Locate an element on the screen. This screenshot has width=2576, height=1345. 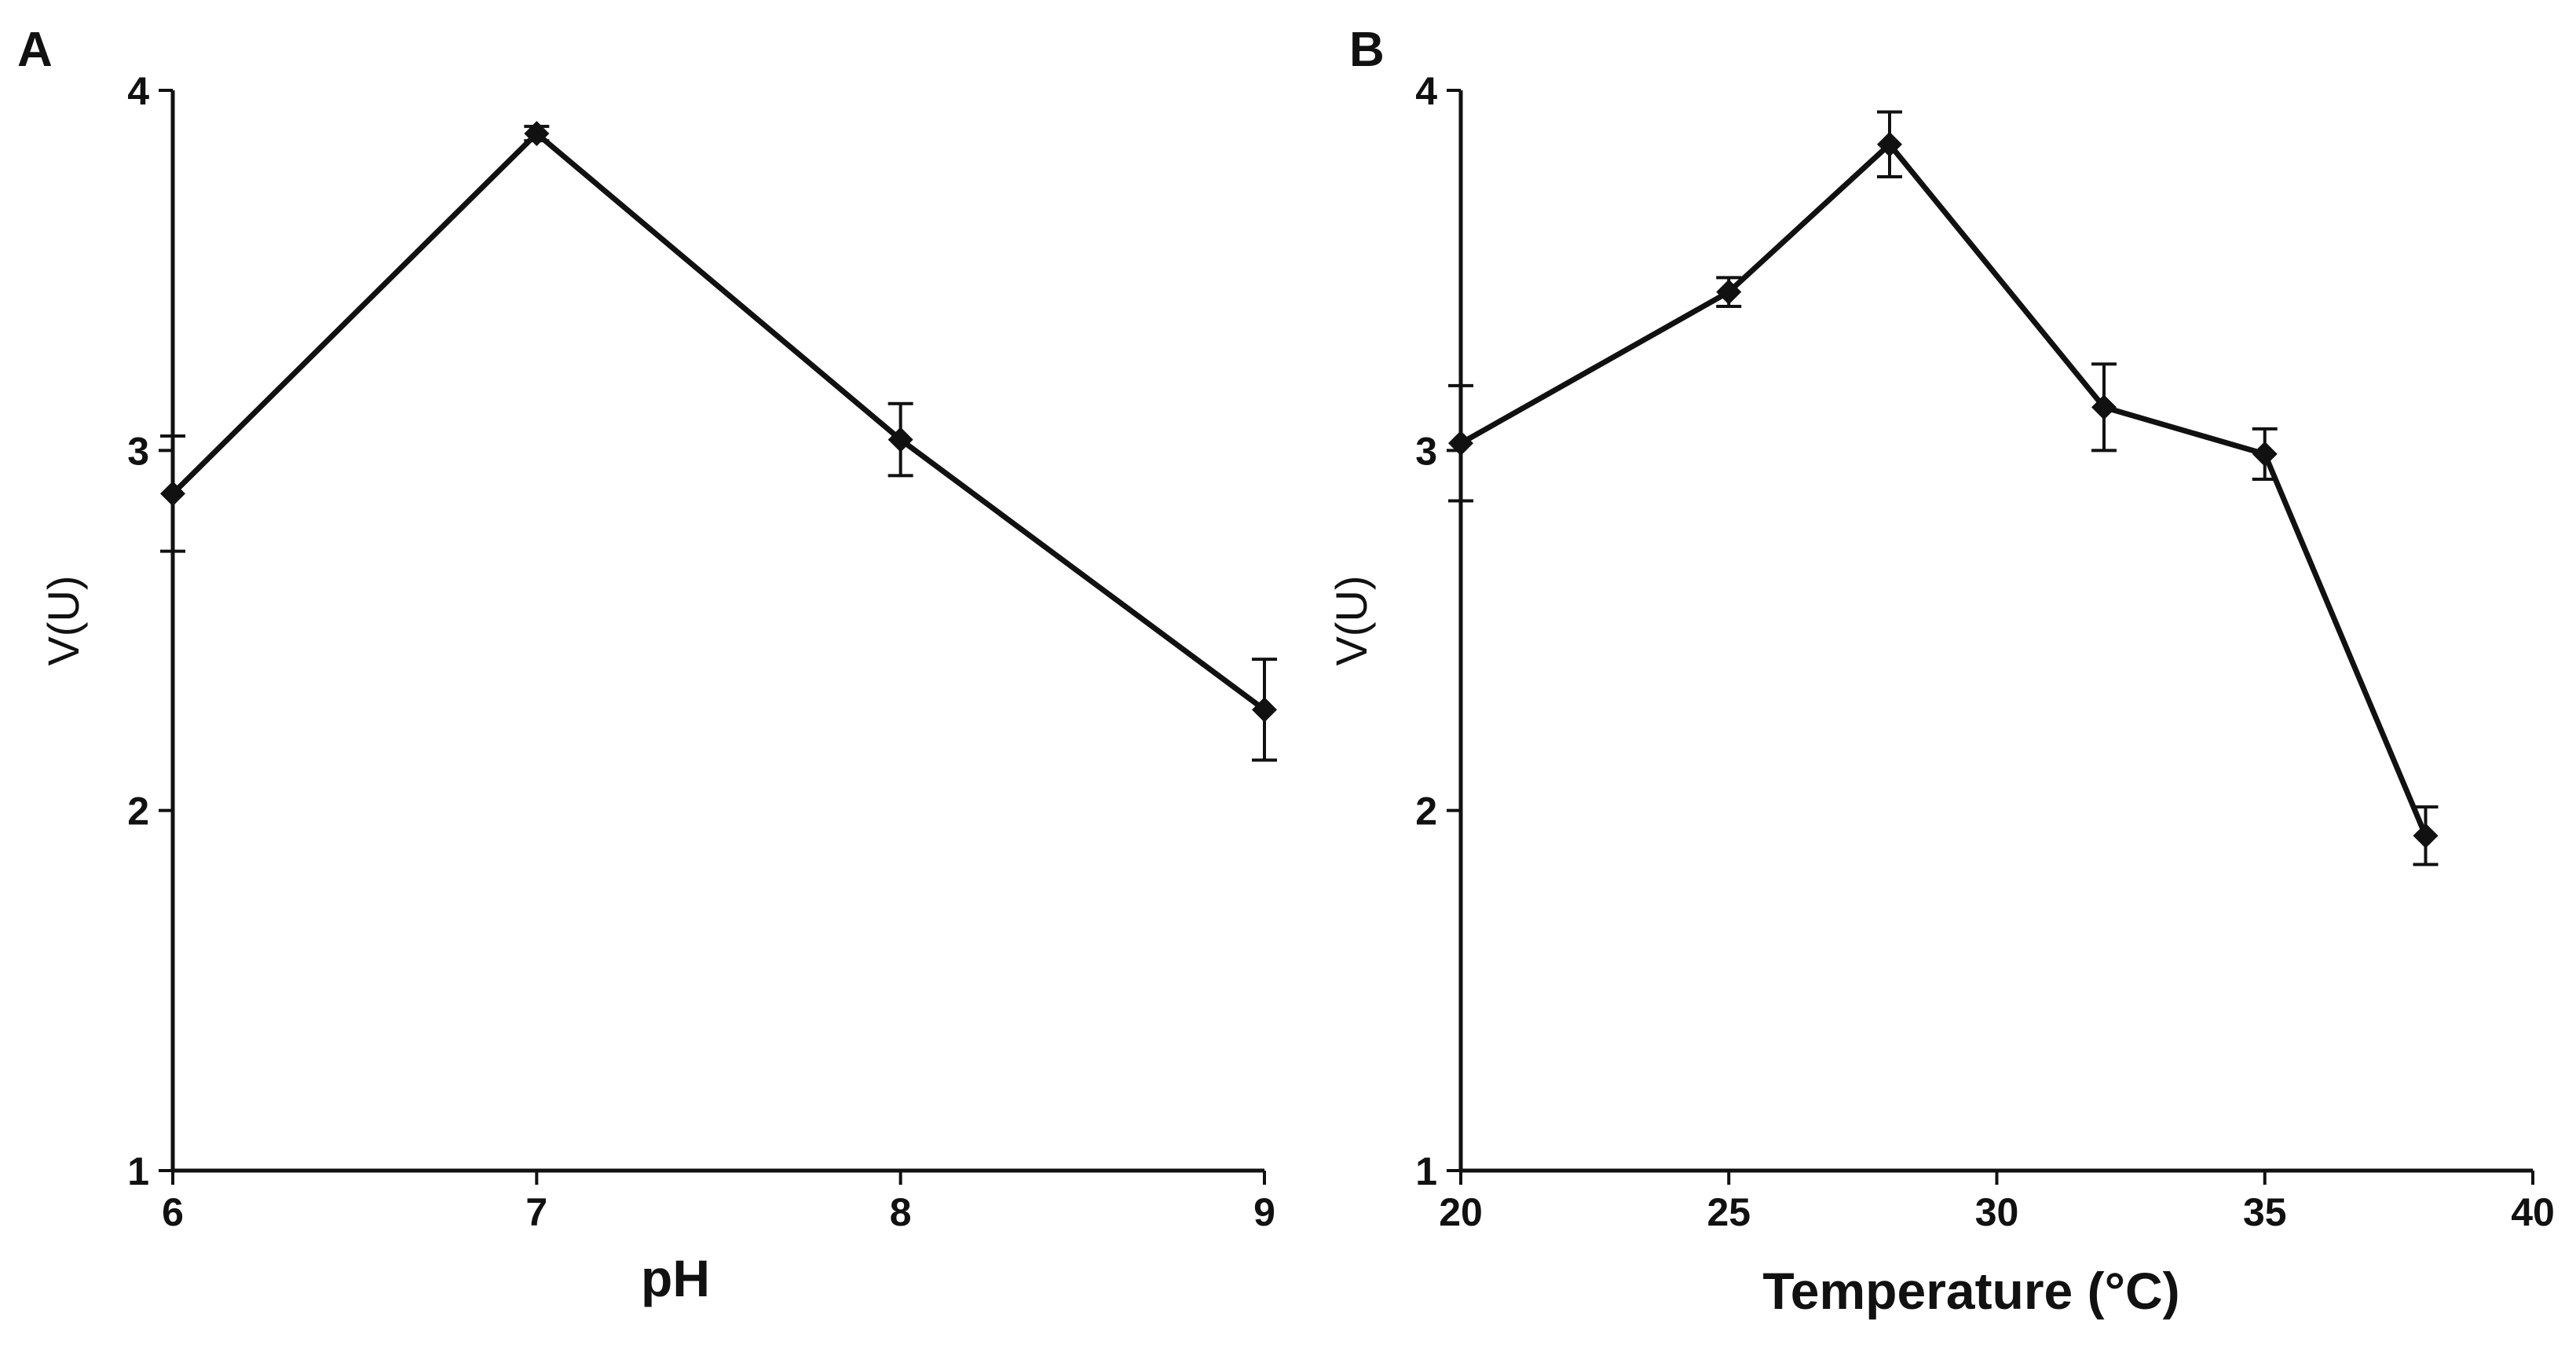
panel-b-x-tick-label: 25 is located at coordinates (1729, 1212).